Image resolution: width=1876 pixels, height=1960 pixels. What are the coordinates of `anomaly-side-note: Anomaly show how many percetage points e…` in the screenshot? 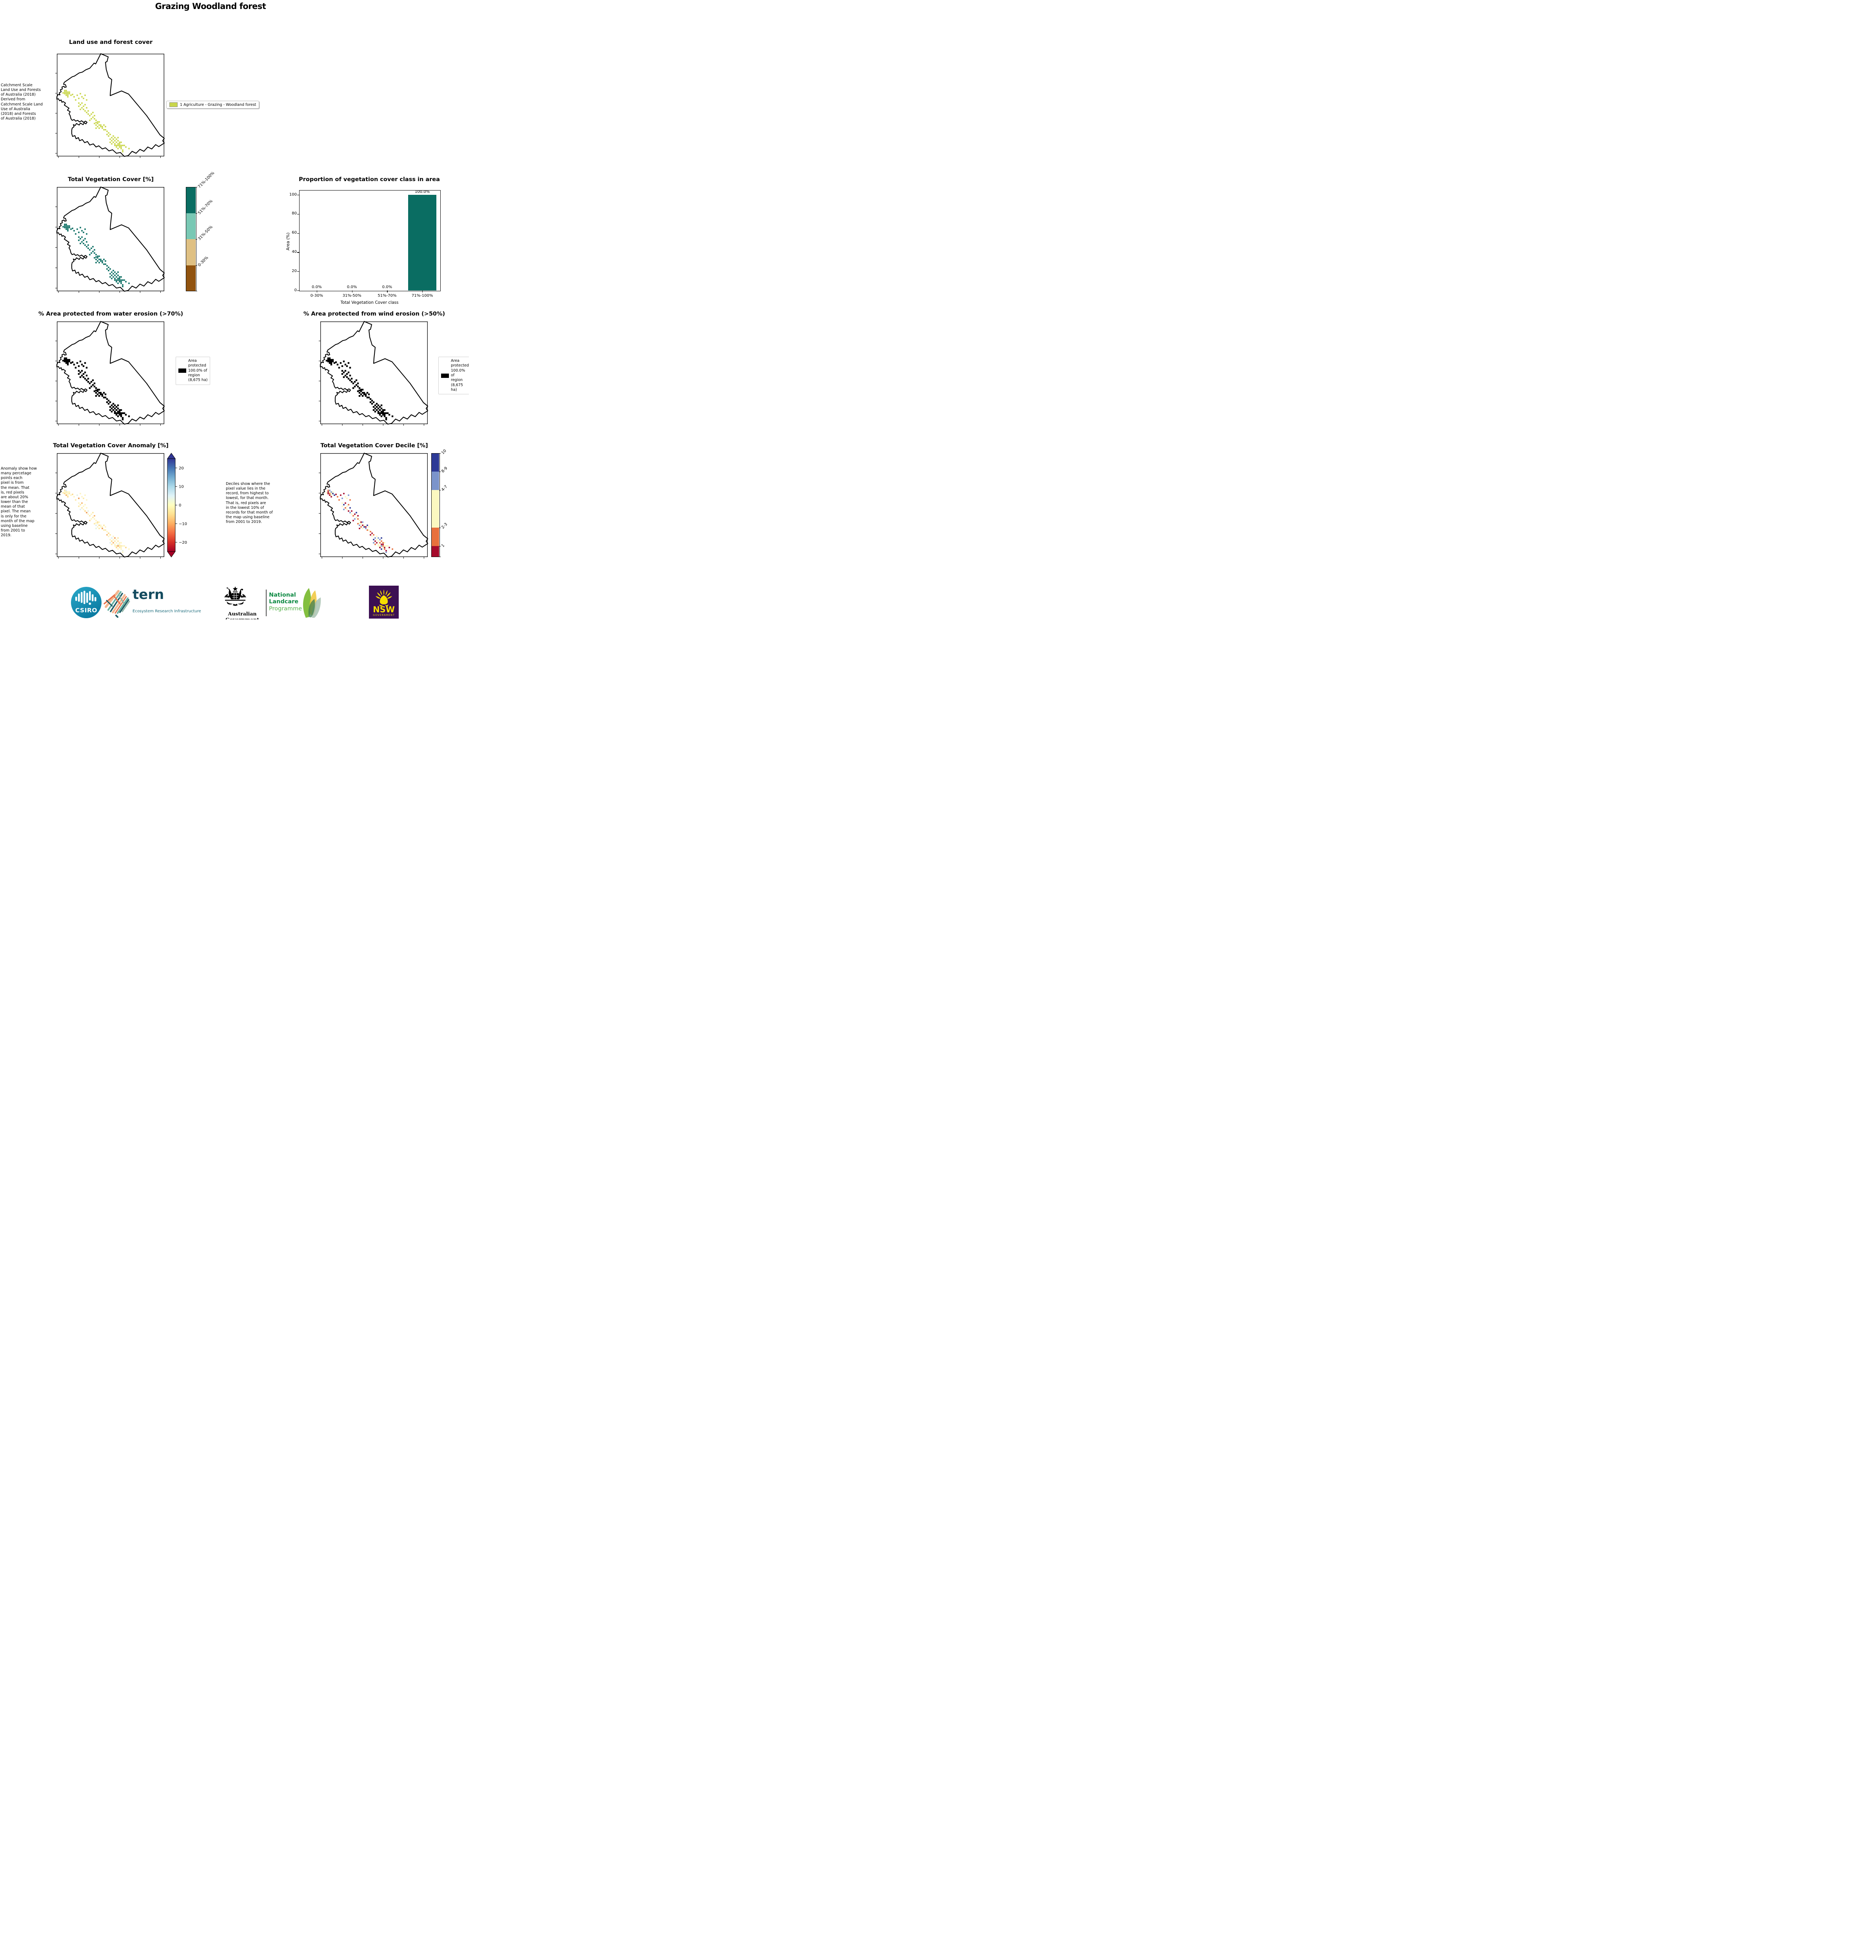 It's located at (19, 502).